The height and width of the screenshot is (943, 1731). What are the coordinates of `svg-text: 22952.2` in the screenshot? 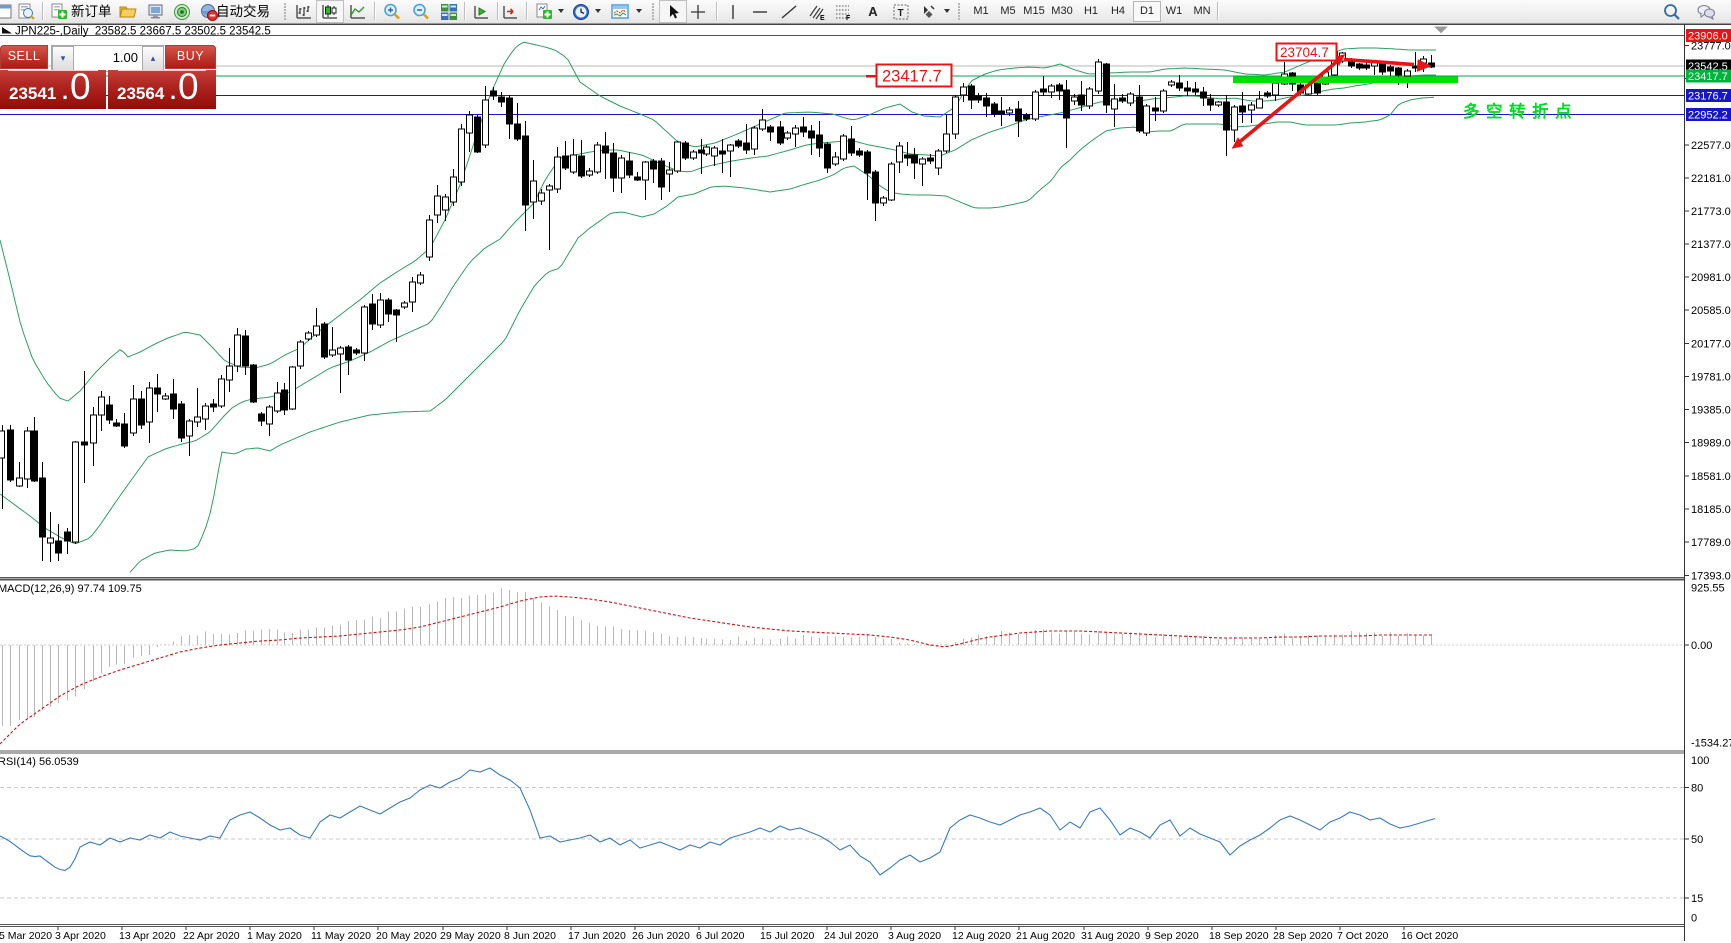 It's located at (1708, 116).